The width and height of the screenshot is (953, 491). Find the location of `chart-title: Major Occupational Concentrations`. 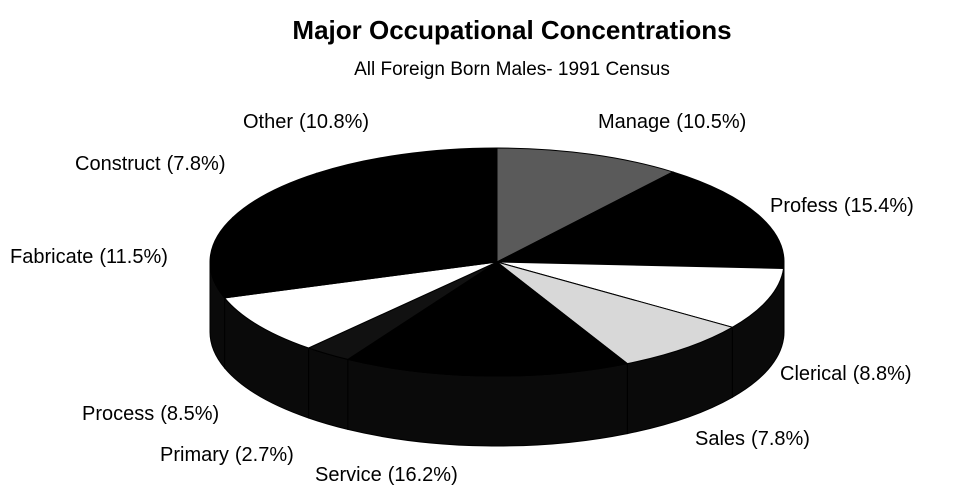

chart-title: Major Occupational Concentrations is located at coordinates (511, 30).